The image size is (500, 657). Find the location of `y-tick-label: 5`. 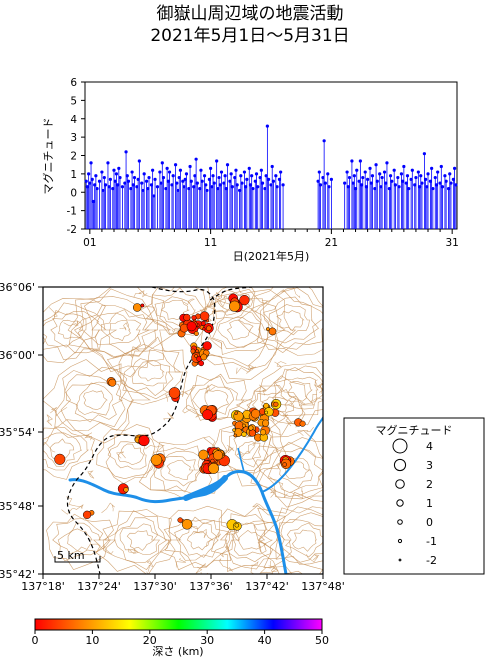

y-tick-label: 5 is located at coordinates (73, 101).